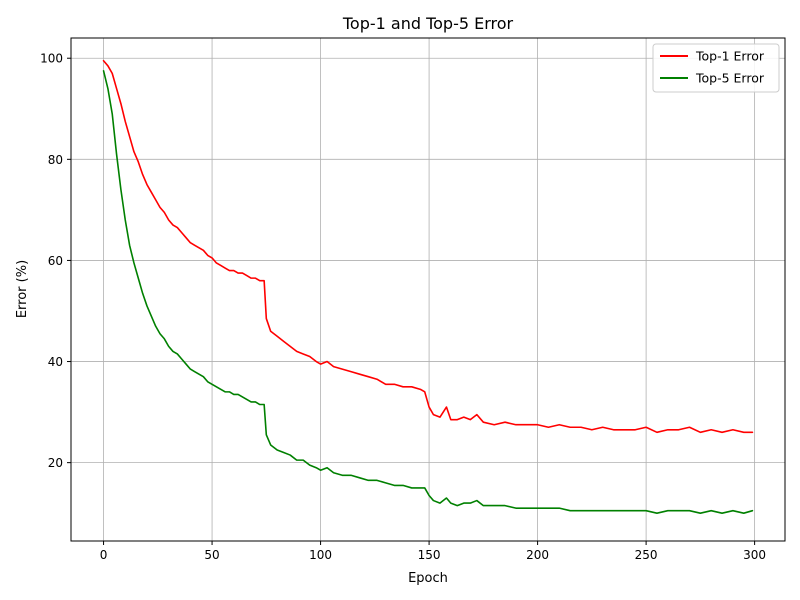 The image size is (800, 600). Describe the element at coordinates (428, 23) in the screenshot. I see `chart-title: Top-1 and Top-5 Error` at that location.